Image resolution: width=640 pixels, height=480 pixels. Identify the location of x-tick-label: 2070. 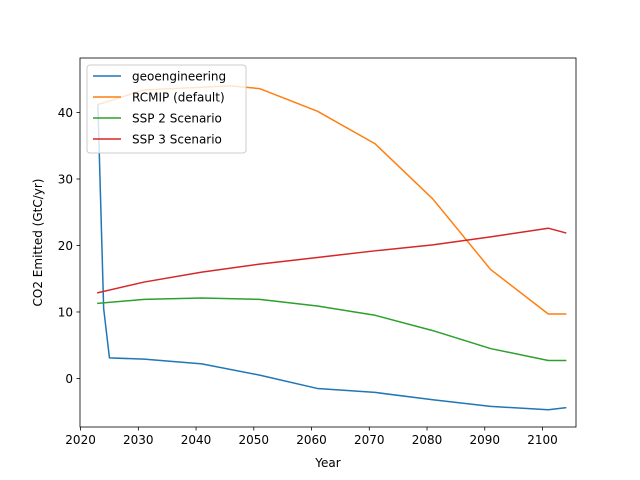
(369, 440).